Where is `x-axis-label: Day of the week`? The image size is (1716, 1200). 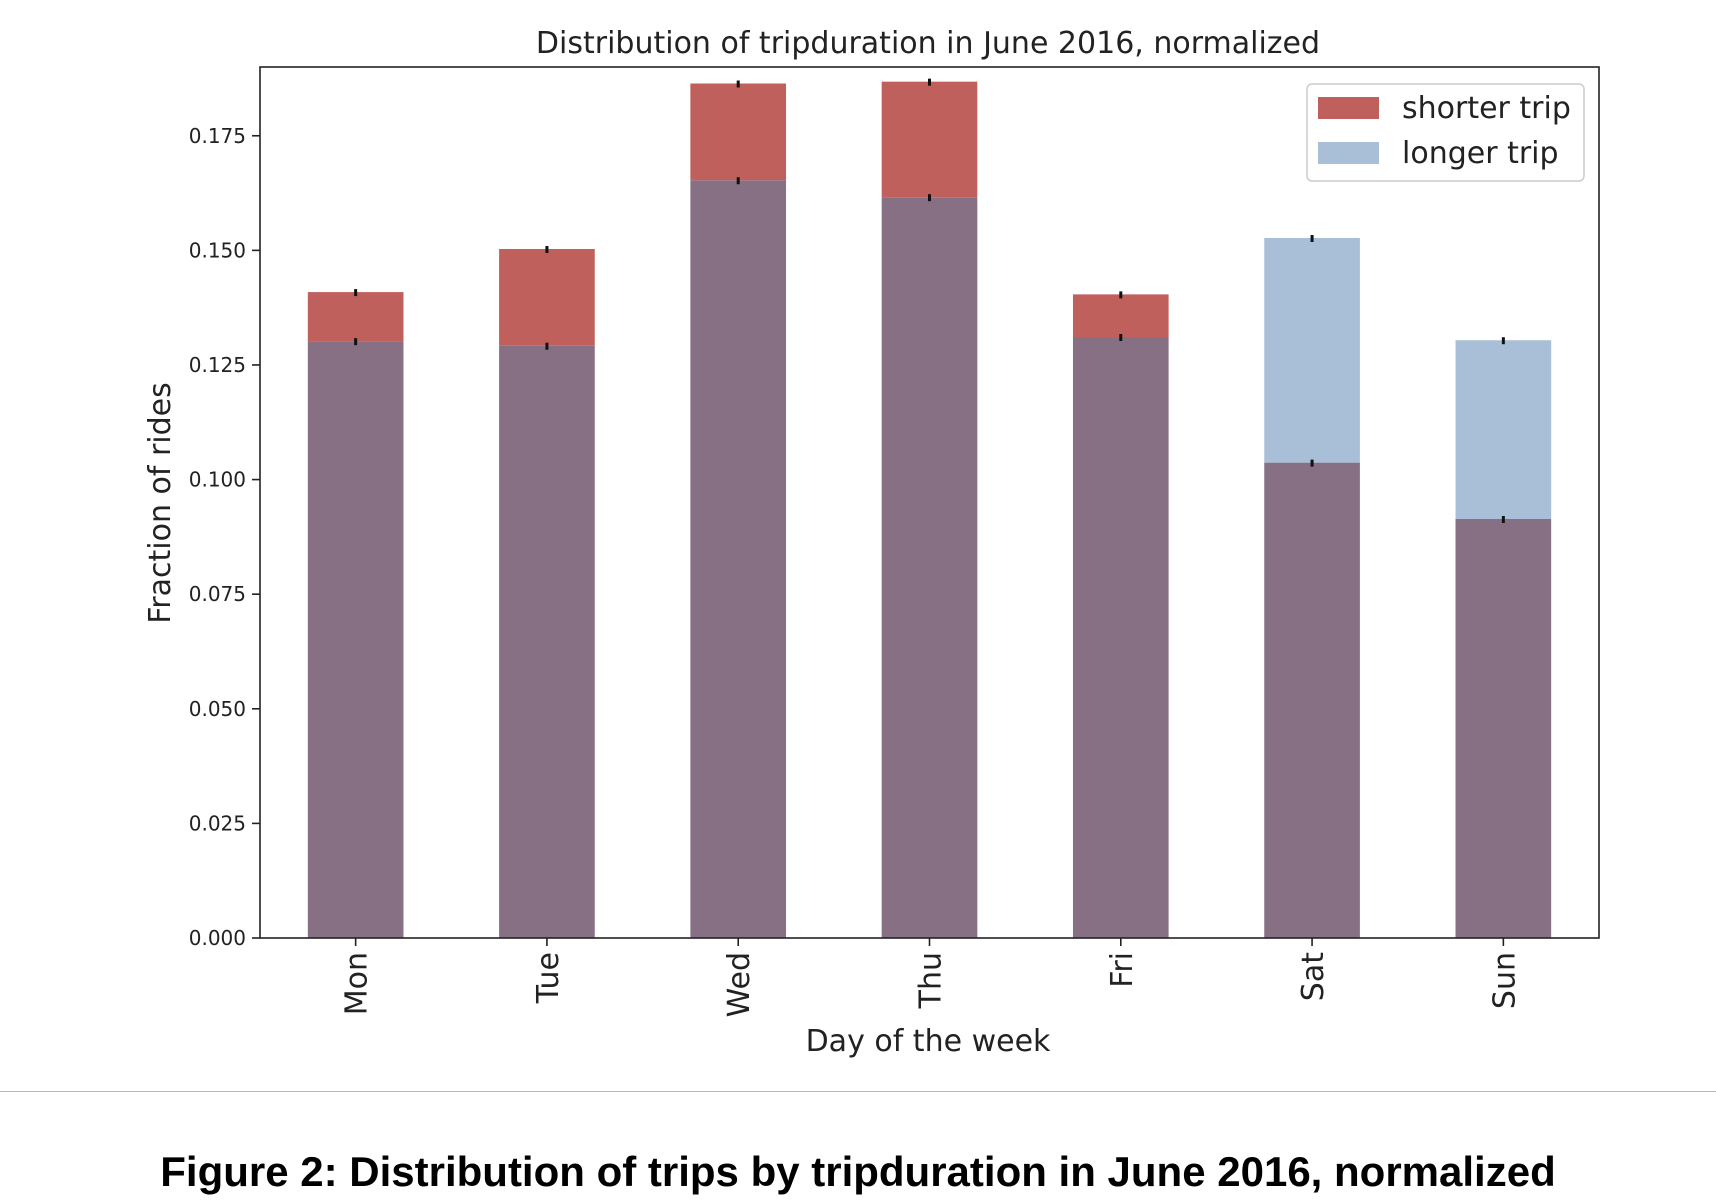
x-axis-label: Day of the week is located at coordinates (928, 1041).